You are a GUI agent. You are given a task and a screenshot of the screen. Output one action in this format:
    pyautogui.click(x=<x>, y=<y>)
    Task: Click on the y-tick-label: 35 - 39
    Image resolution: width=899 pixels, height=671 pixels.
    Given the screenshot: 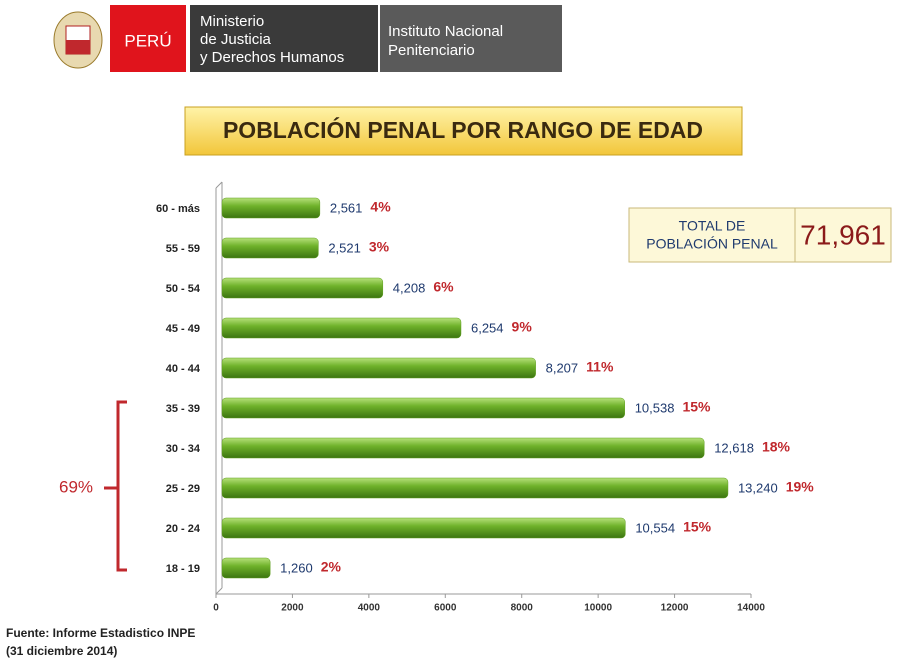 What is the action you would take?
    pyautogui.click(x=183, y=409)
    